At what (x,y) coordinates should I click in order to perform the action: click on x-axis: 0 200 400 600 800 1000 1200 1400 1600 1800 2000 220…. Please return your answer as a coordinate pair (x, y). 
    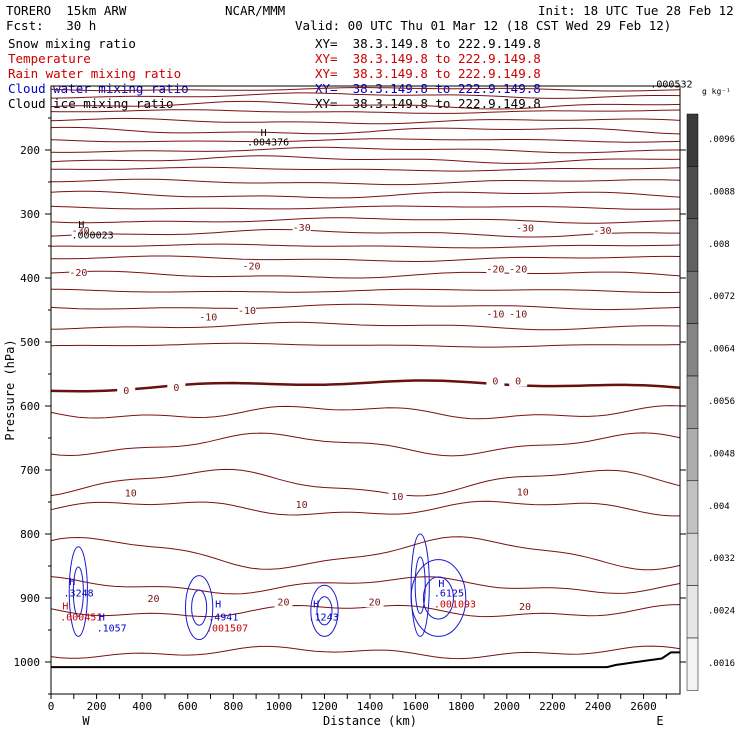
    Looking at the image, I should click on (357, 703).